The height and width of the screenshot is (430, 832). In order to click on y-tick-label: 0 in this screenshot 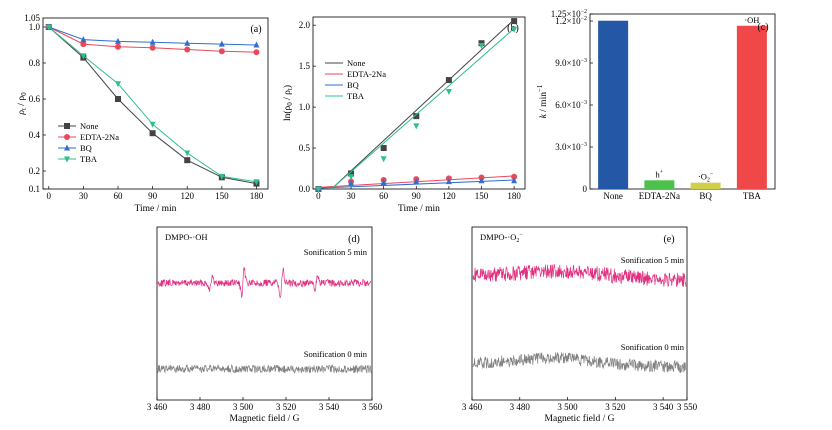, I will do `click(585, 189)`.